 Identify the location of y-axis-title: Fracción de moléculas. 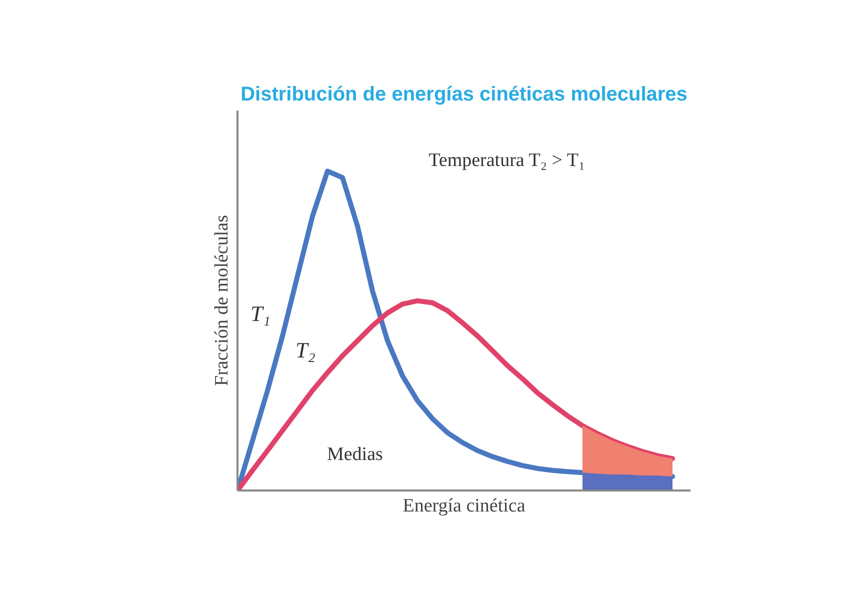
(222, 300).